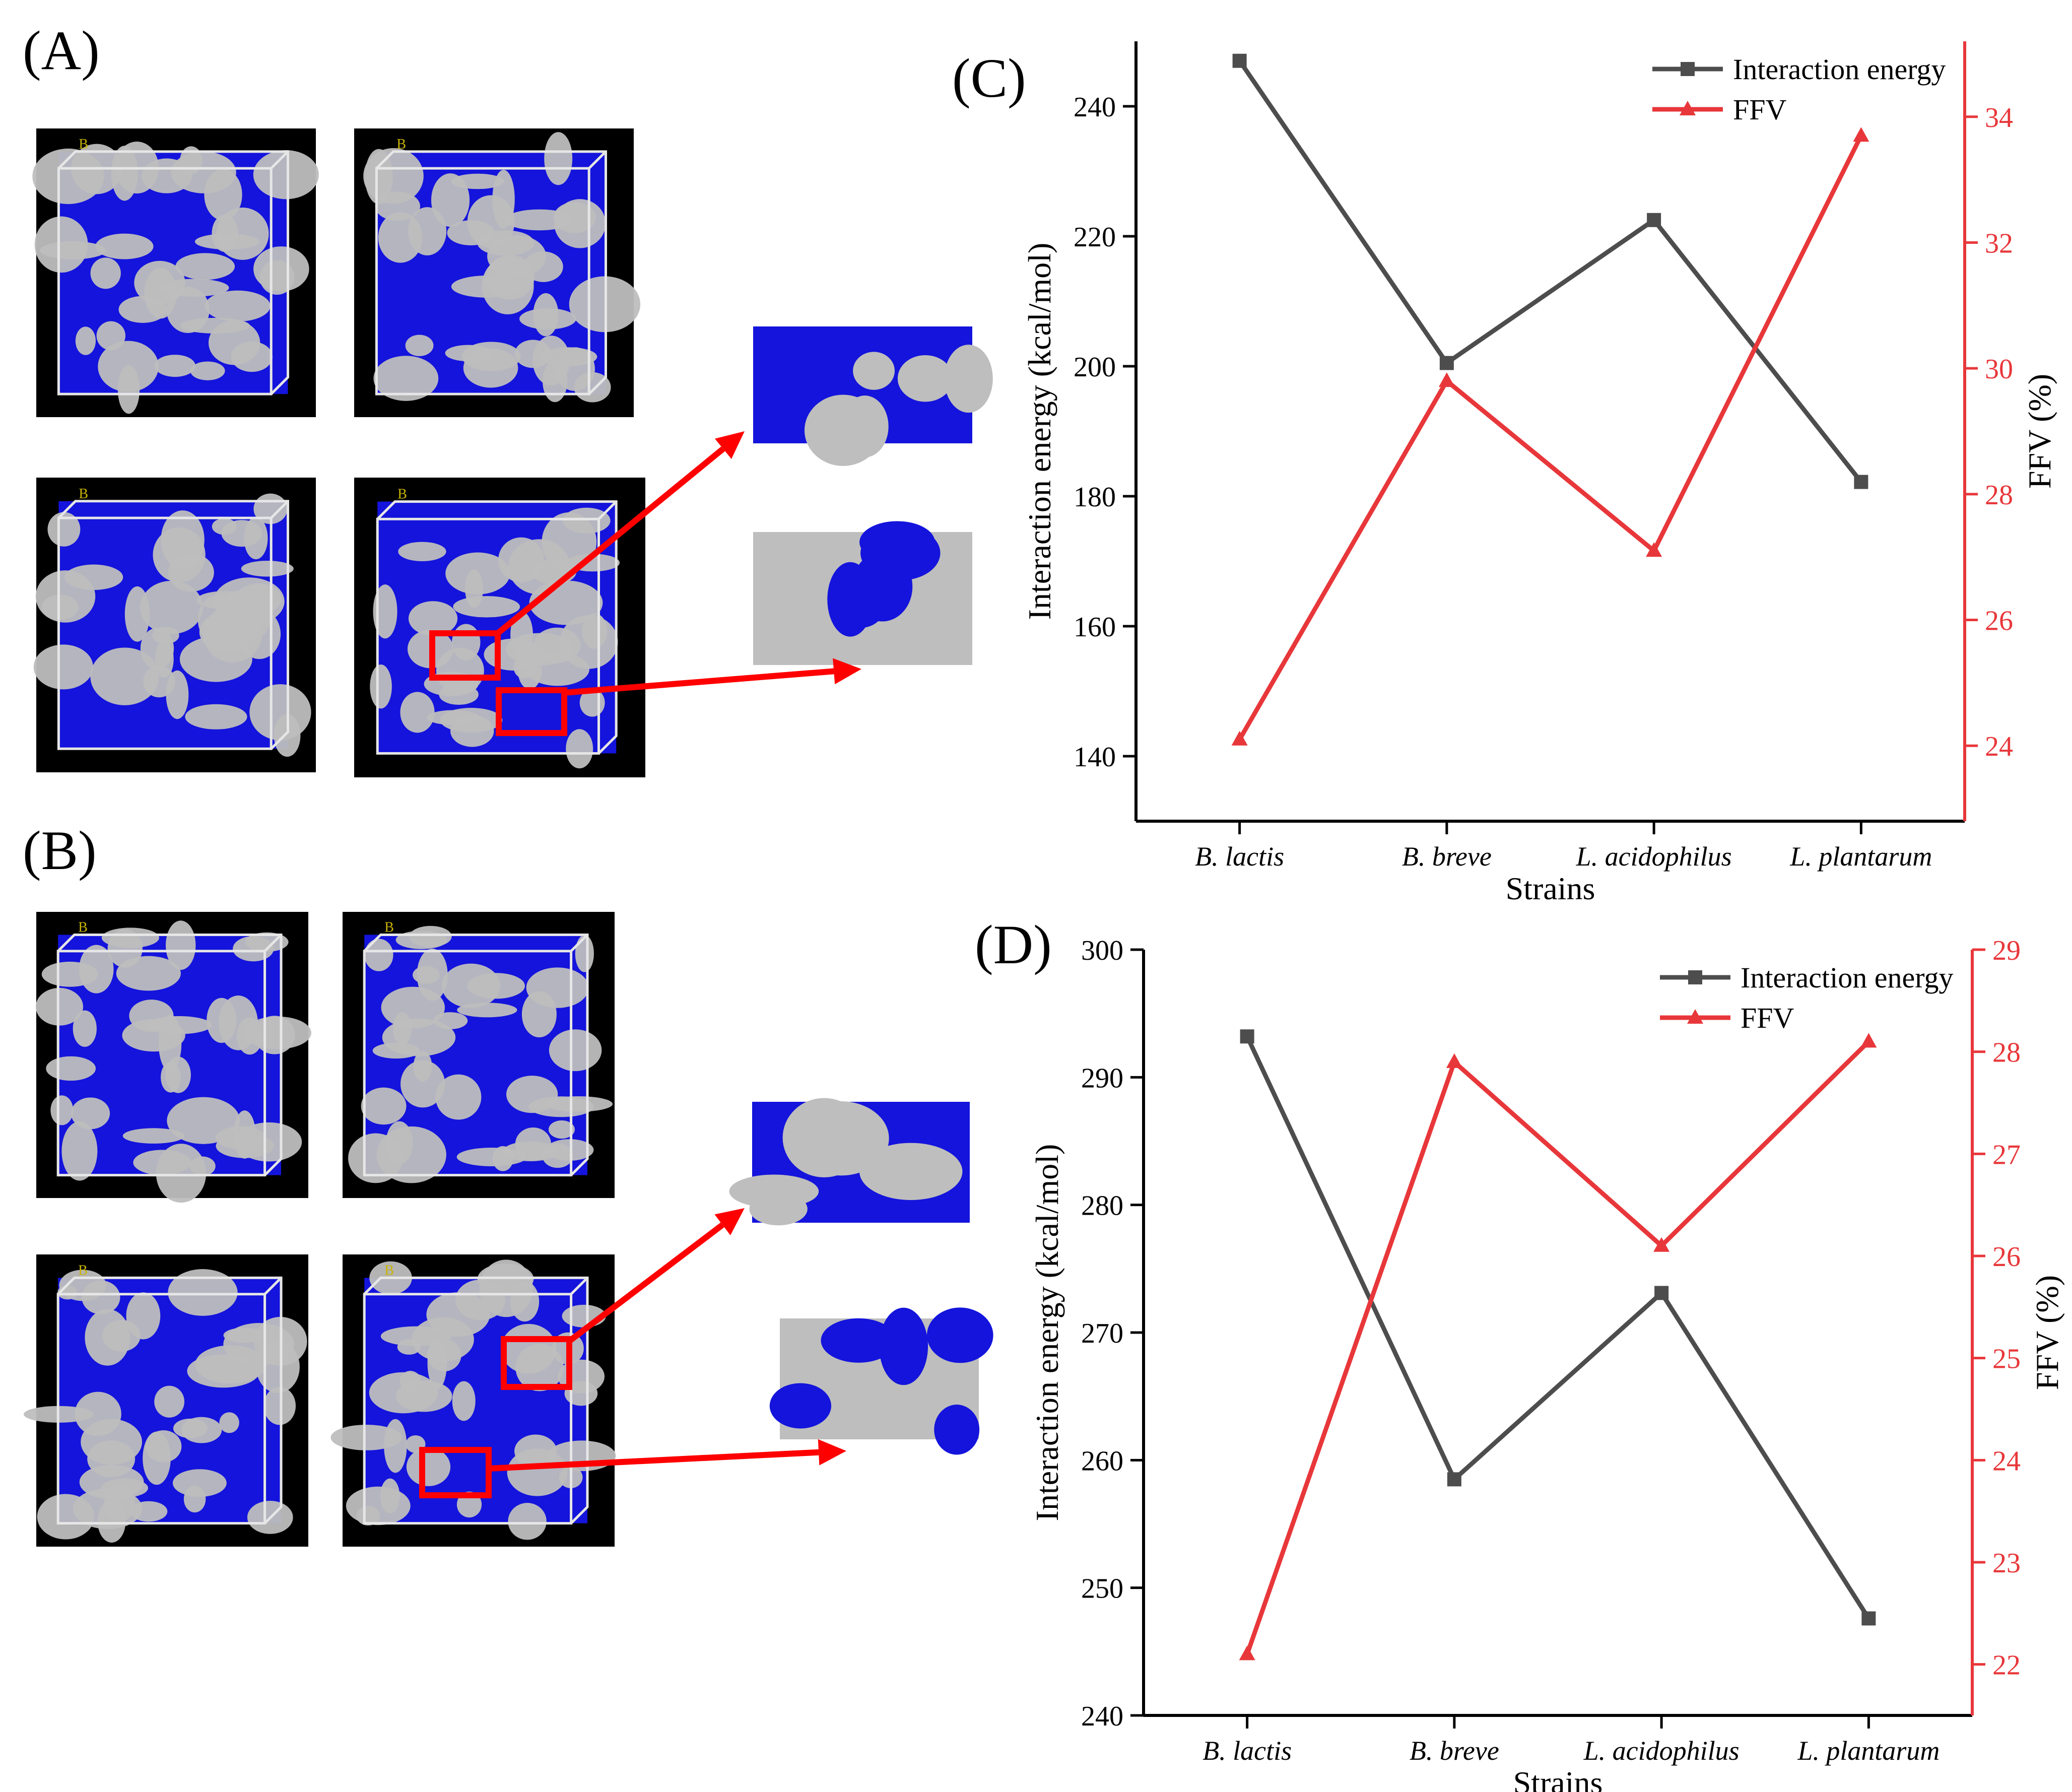 The image size is (2072, 1792). Describe the element at coordinates (1102, 1079) in the screenshot. I see `y-tick-label: 290` at that location.